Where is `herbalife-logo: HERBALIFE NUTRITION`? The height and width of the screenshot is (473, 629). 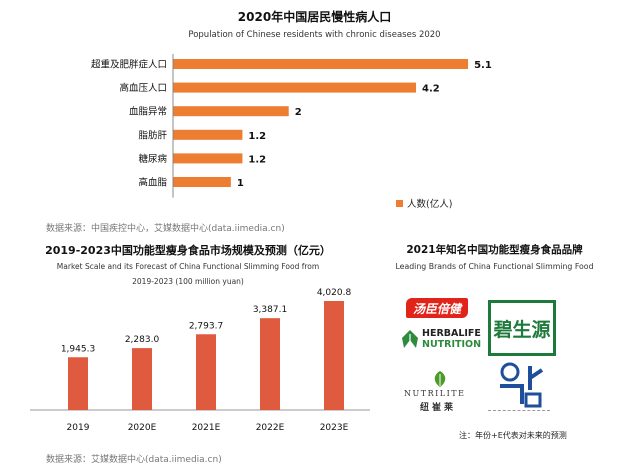 herbalife-logo: HERBALIFE NUTRITION is located at coordinates (440, 339).